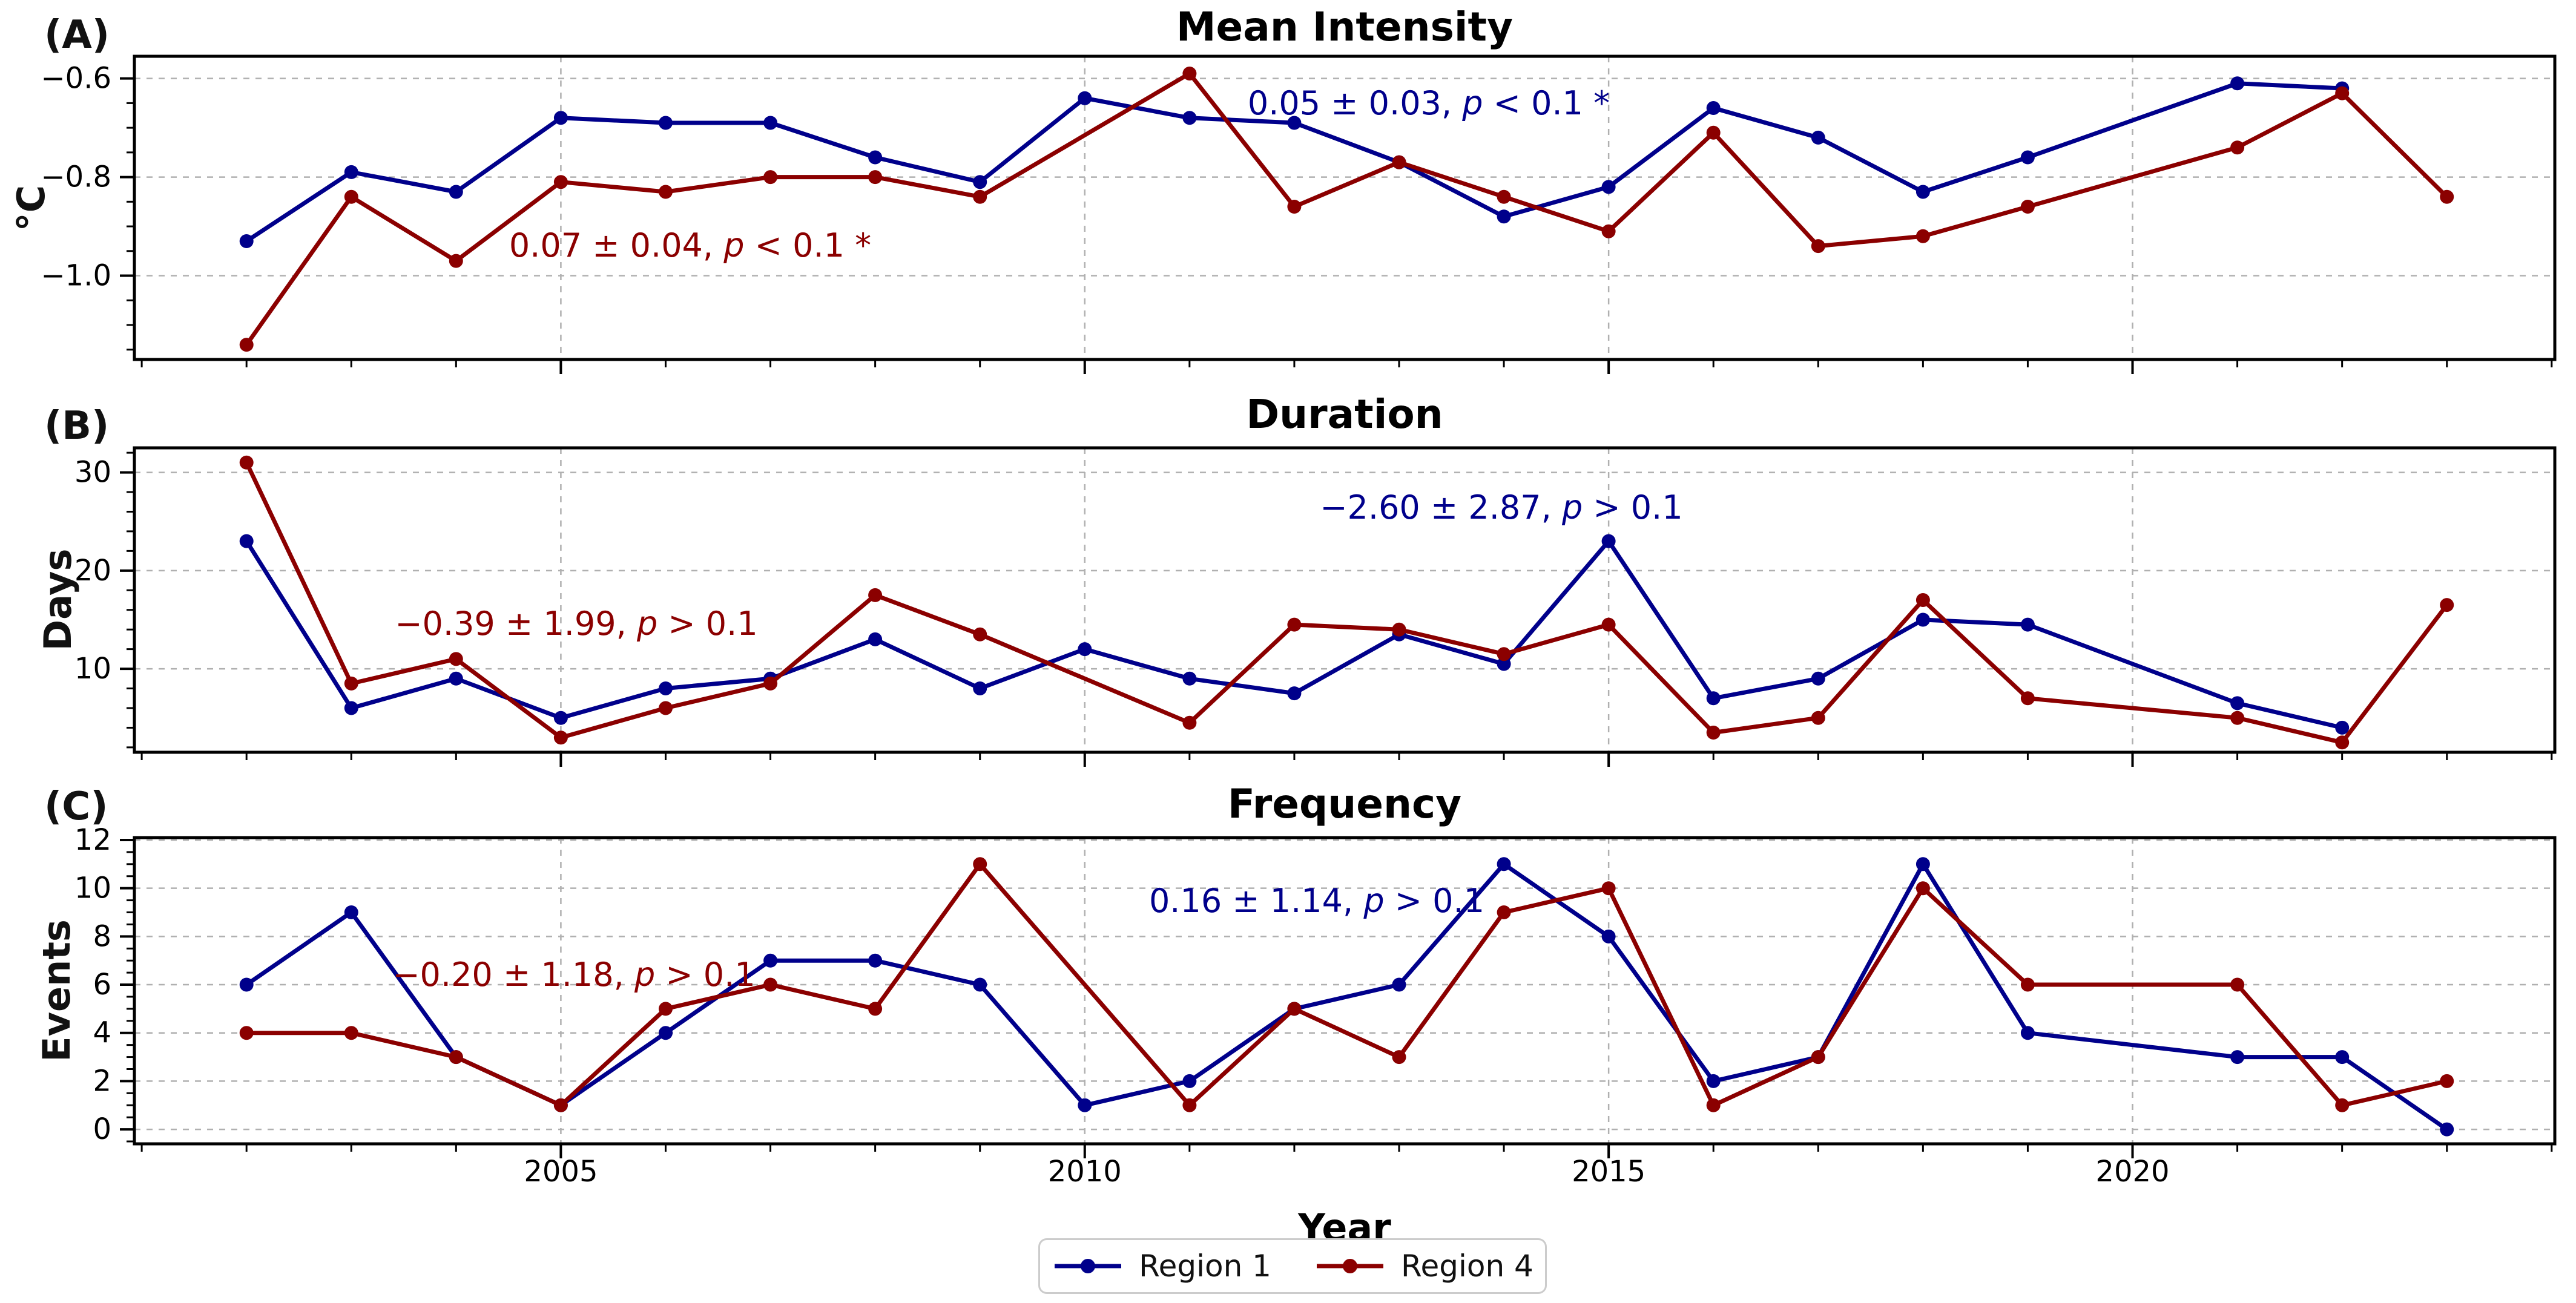  Describe the element at coordinates (690, 245) in the screenshot. I see `annotation-region-4-panel-a: 0.07 ± 0.04, p < 0.1 *` at that location.